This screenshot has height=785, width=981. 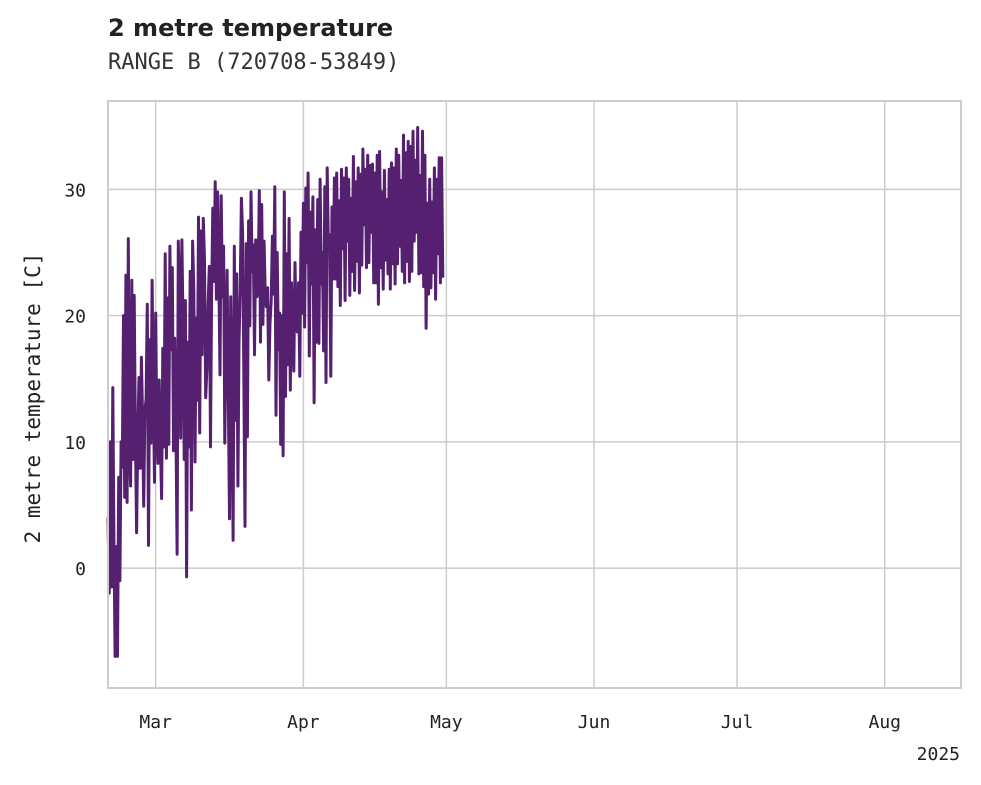 What do you see at coordinates (33, 398) in the screenshot?
I see `y-axis-label: 2 metre temperature [C]` at bounding box center [33, 398].